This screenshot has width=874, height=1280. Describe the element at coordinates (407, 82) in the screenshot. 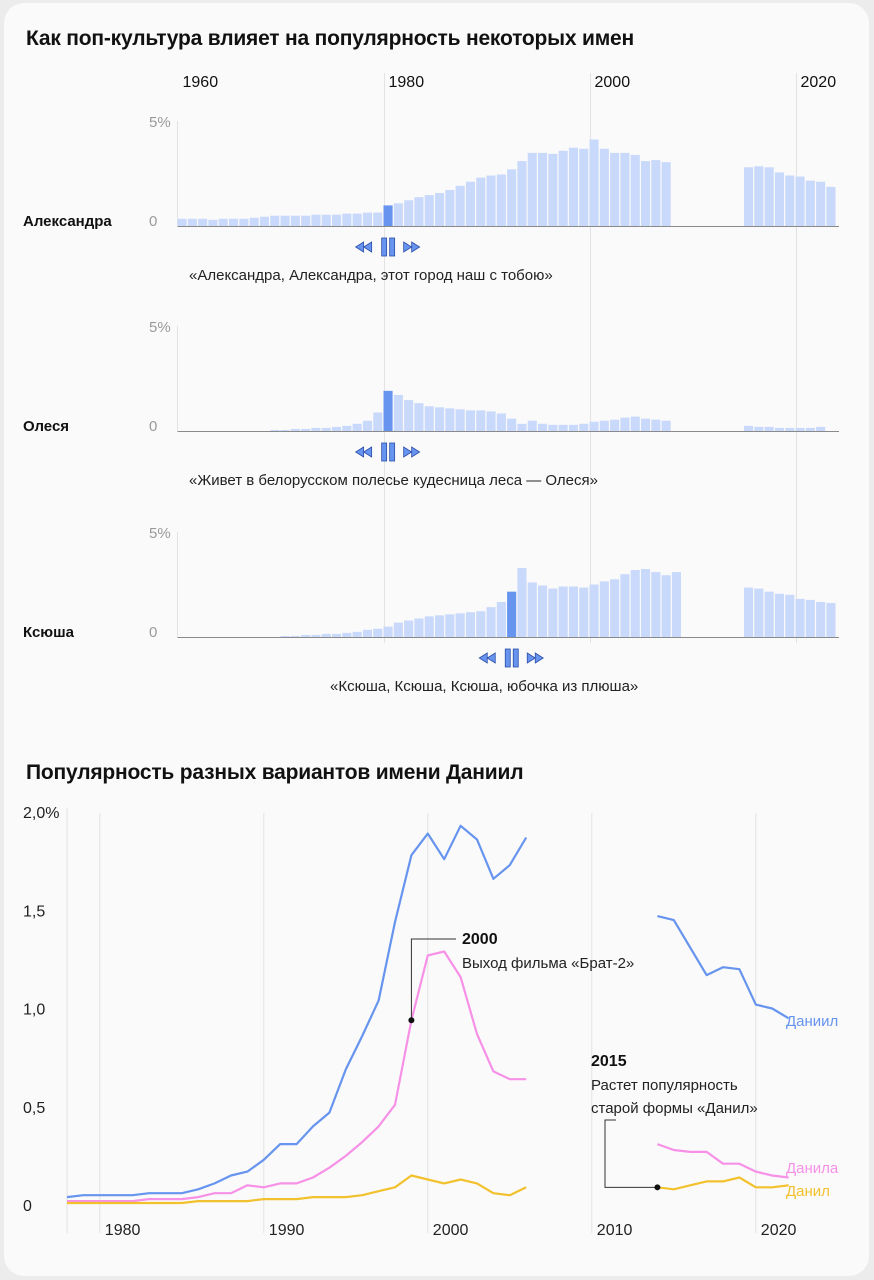

I see `top-axis-tick-label: 1980` at that location.